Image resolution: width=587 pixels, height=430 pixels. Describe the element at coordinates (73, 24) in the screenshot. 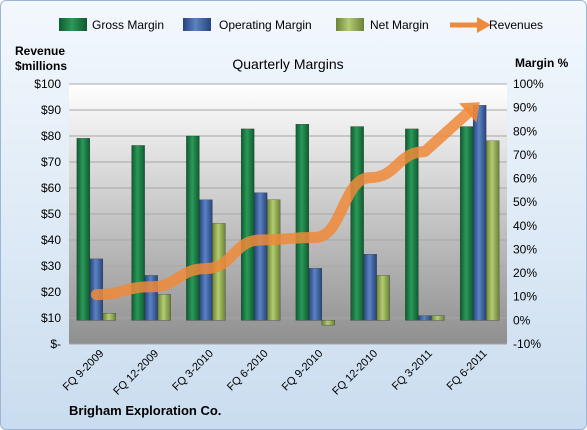

I see `legend-swatch-gross-margin` at that location.